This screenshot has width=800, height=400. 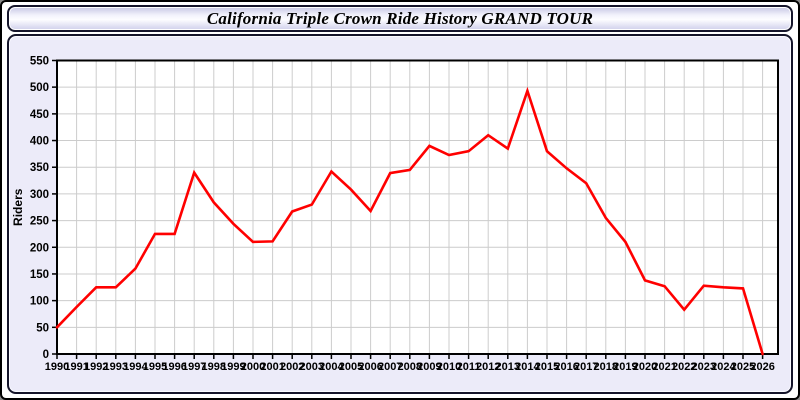 I want to click on x-tick-label: 2014, so click(x=527, y=367).